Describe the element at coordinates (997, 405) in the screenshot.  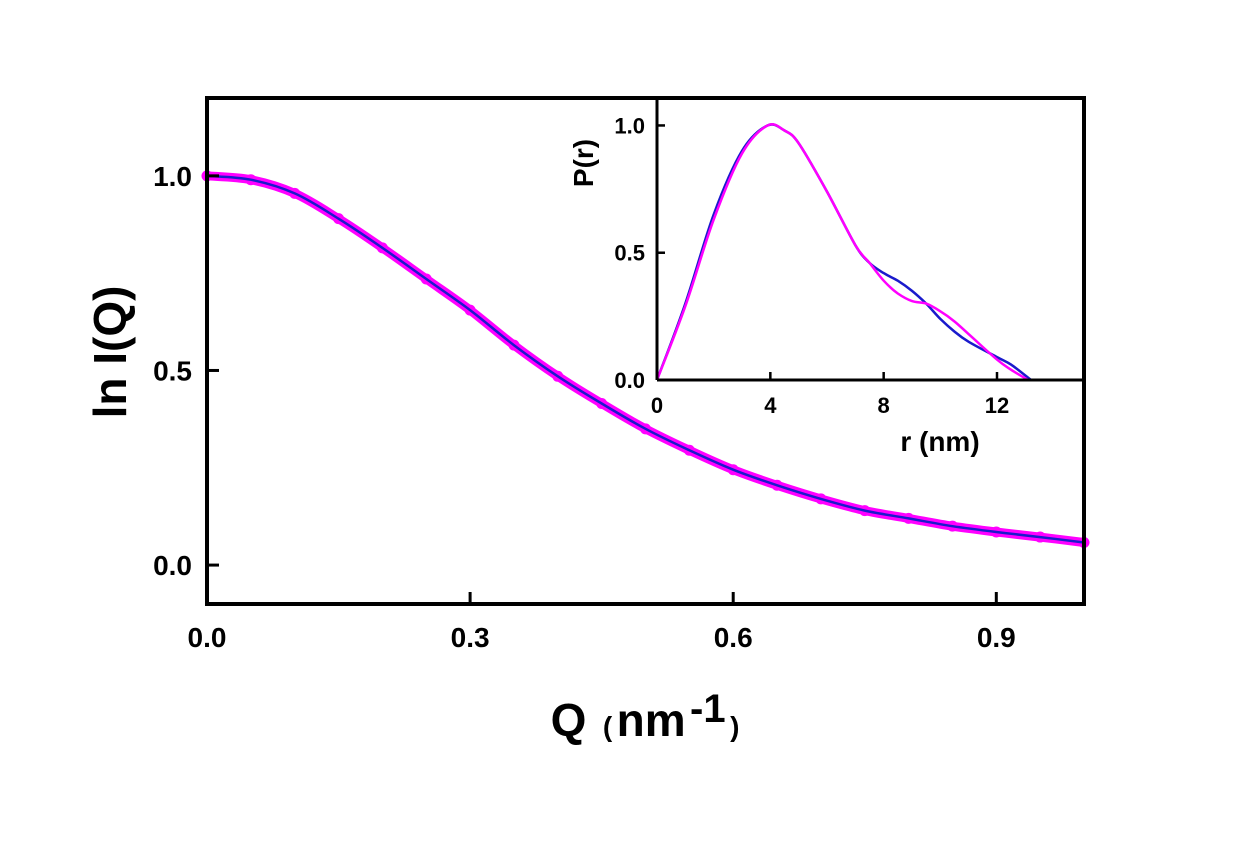
I see `inset-x-tick-label: 12` at that location.